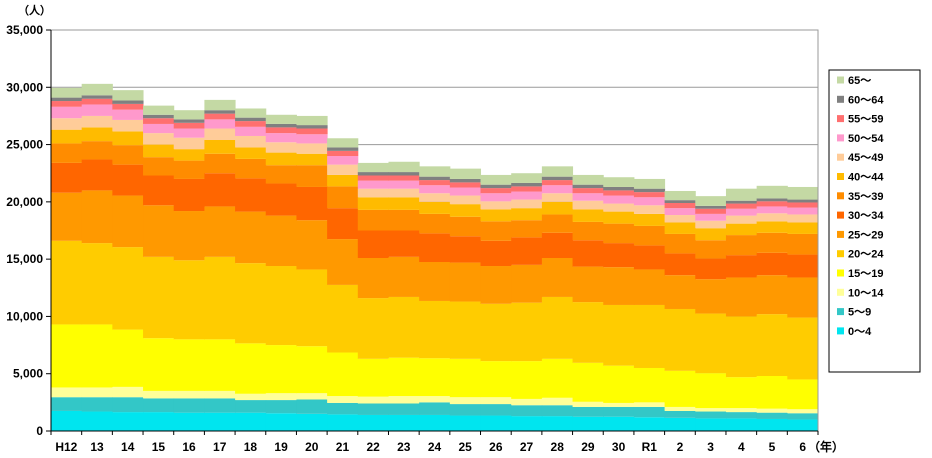 The image size is (932, 458). I want to click on legend-box, so click(874, 221).